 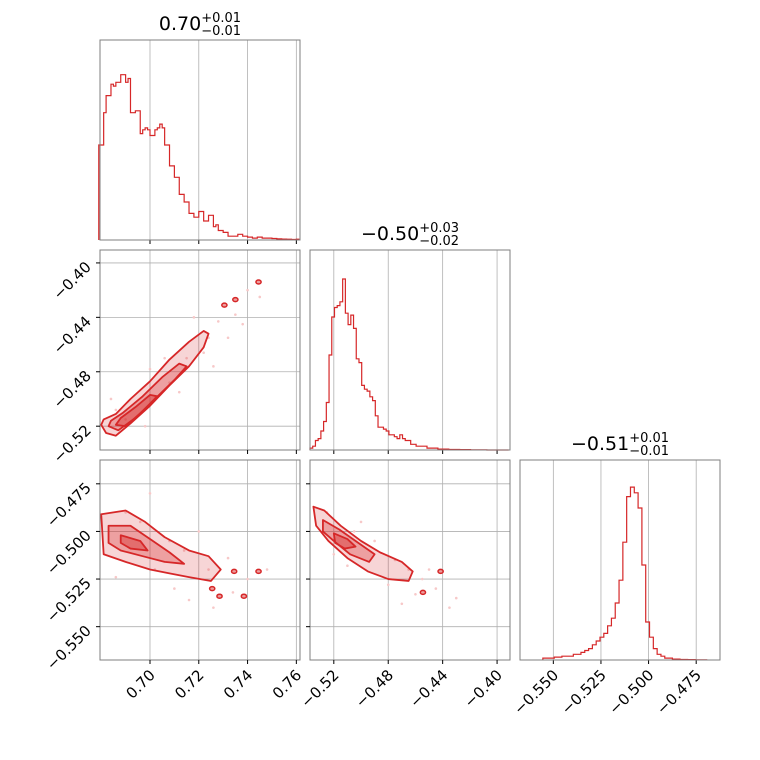 I want to click on title-lower-error: −0.02, so click(x=439, y=241).